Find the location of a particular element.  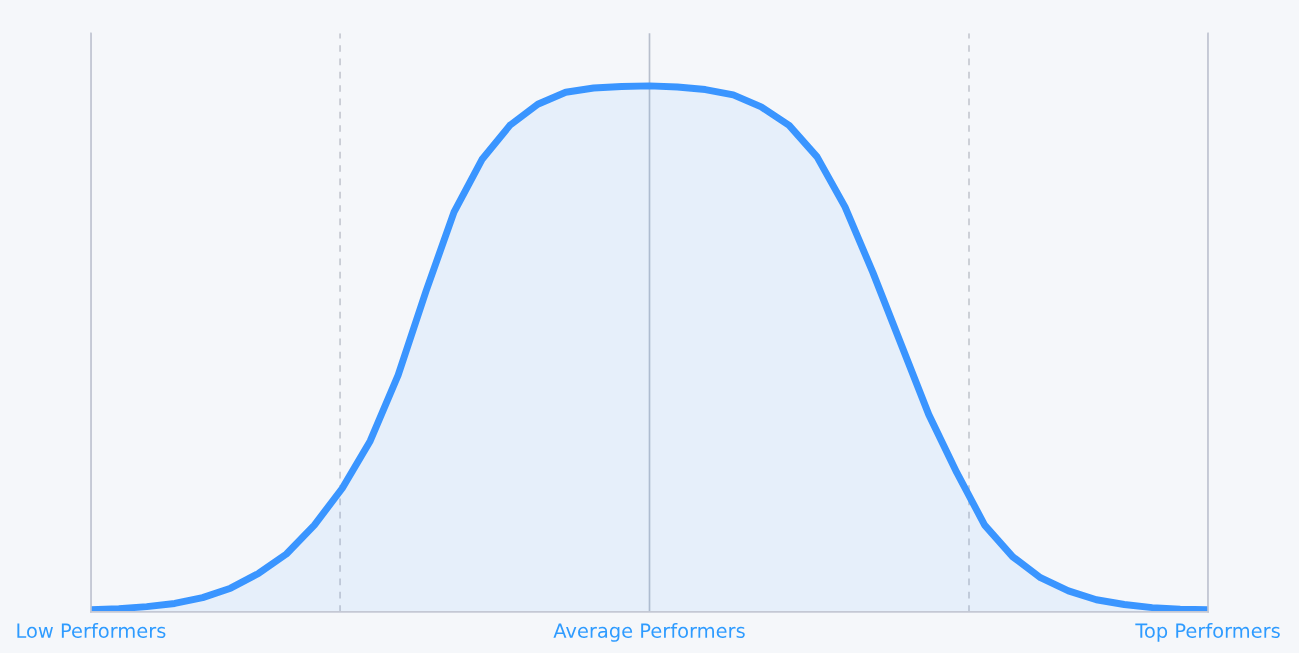

x-tick-label: Top Performers is located at coordinates (1207, 632).